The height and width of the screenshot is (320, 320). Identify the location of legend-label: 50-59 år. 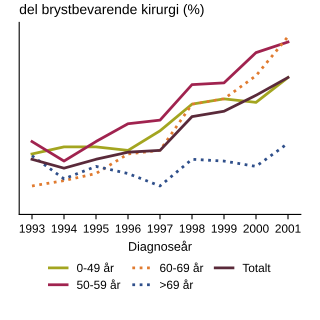
(98, 284).